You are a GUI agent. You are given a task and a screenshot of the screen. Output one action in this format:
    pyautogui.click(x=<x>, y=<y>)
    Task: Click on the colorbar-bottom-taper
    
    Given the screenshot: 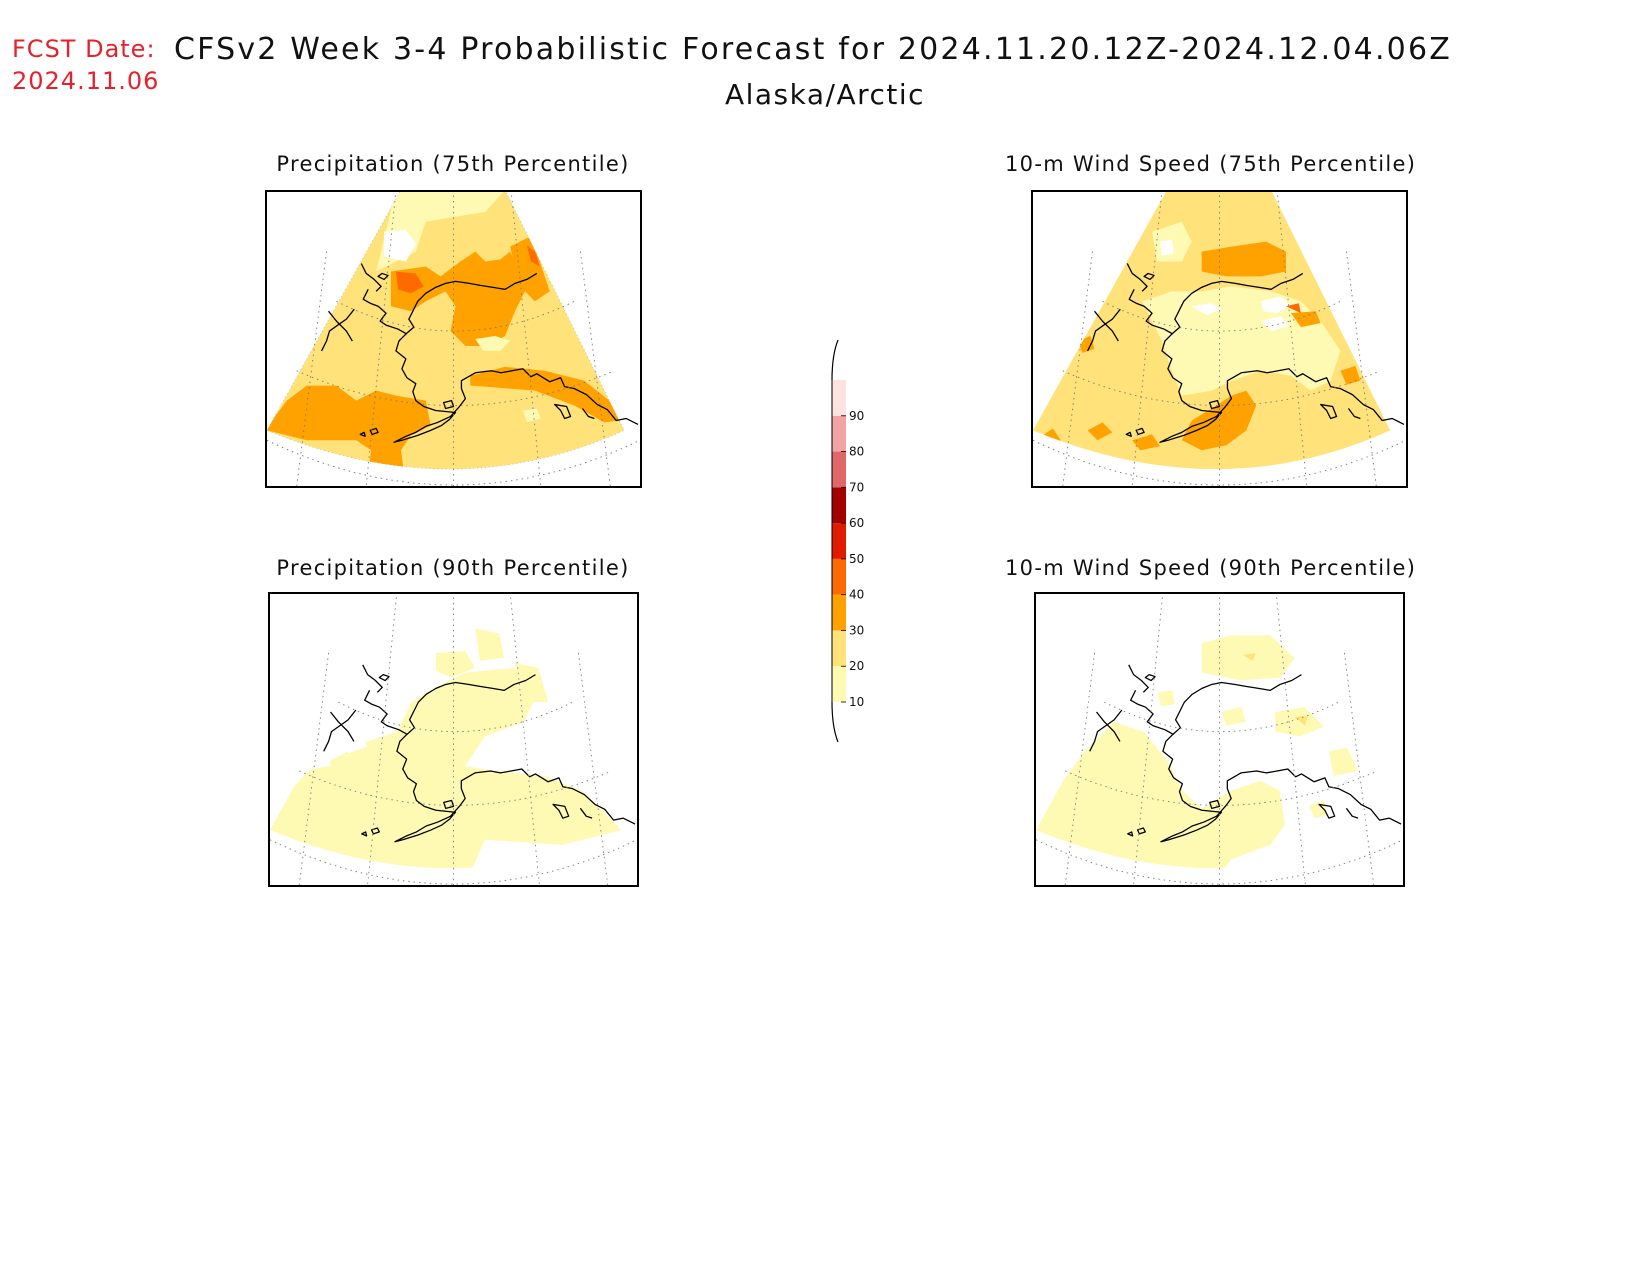 What is the action you would take?
    pyautogui.click(x=835, y=722)
    